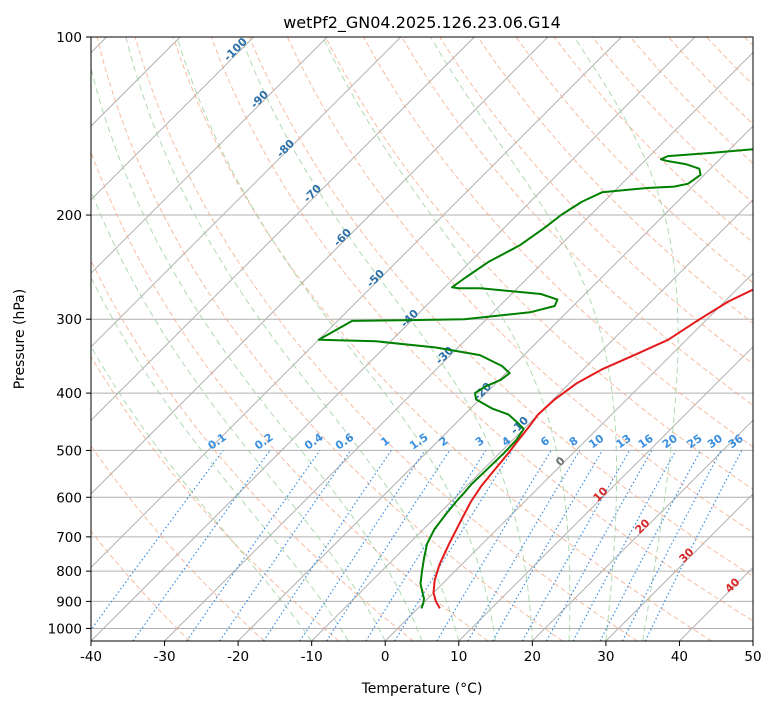  What do you see at coordinates (69, 394) in the screenshot?
I see `y-tick-label: 400` at bounding box center [69, 394].